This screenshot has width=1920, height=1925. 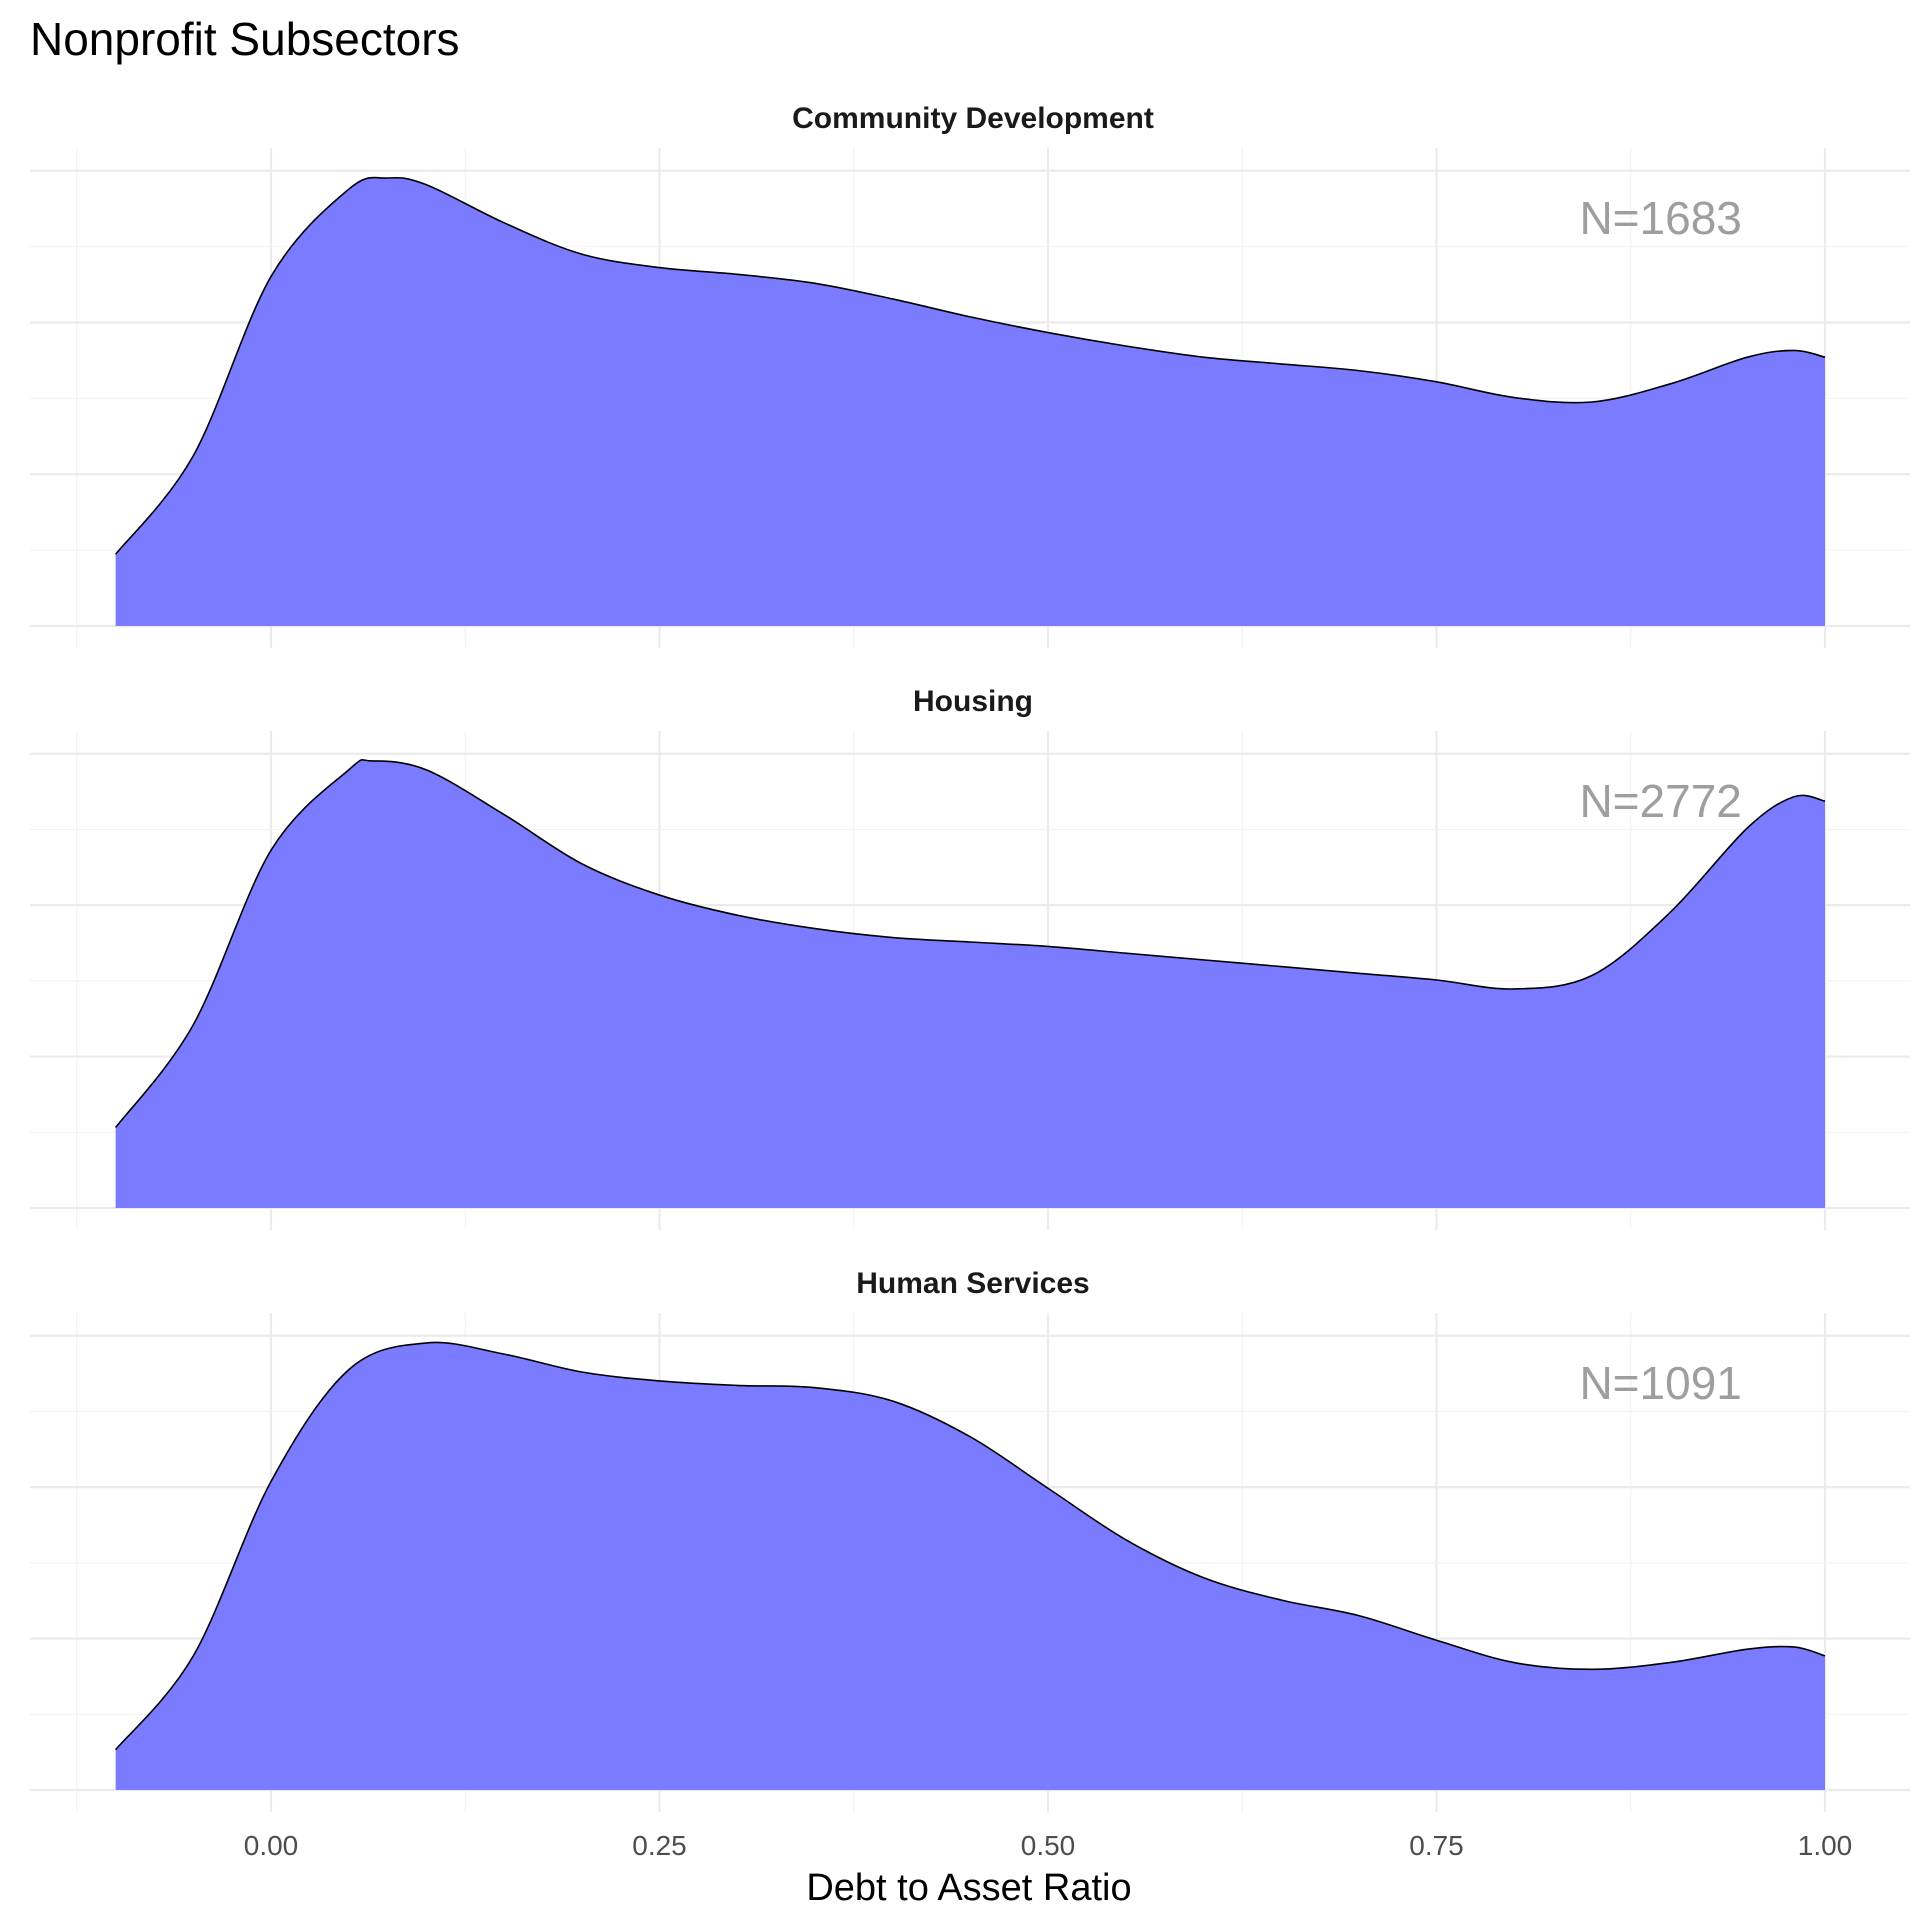 What do you see at coordinates (659, 1845) in the screenshot?
I see `x-tick-label: 0.25` at bounding box center [659, 1845].